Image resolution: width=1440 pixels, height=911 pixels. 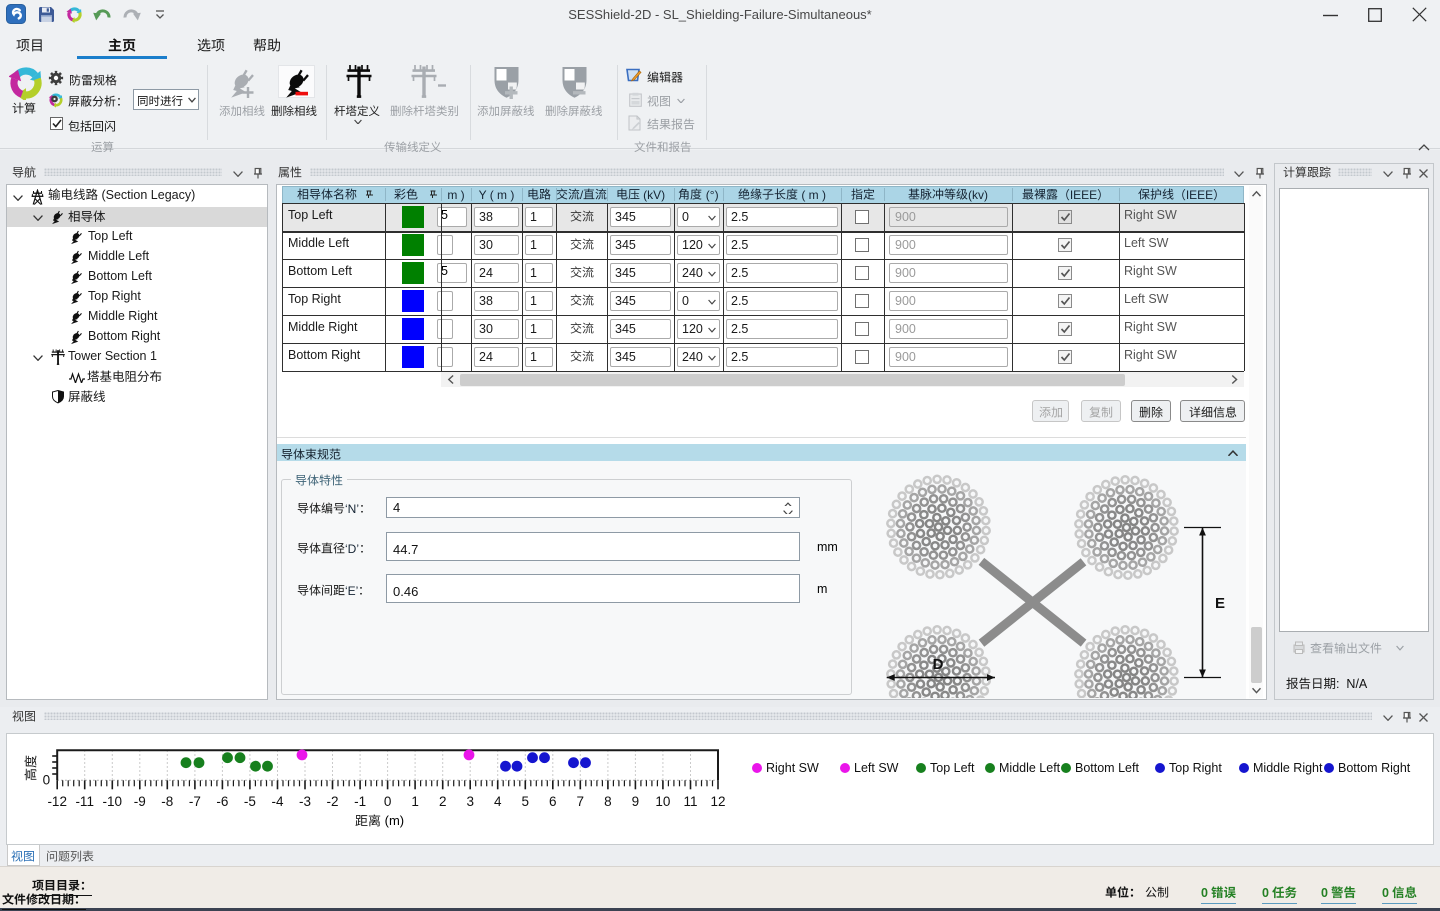 What do you see at coordinates (470, 801) in the screenshot?
I see `svg-text: 3` at bounding box center [470, 801].